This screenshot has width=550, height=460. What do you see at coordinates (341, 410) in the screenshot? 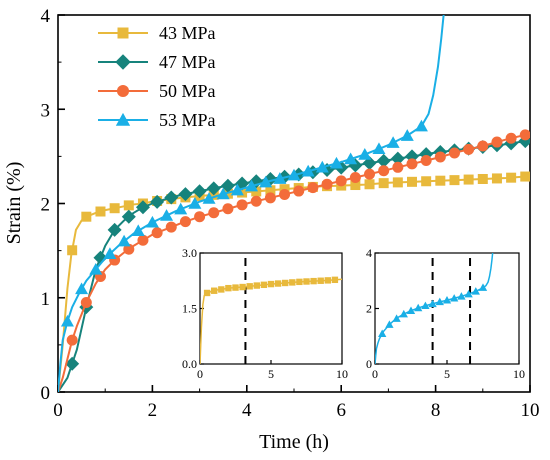
I see `x-tick-label: 6` at bounding box center [341, 410].